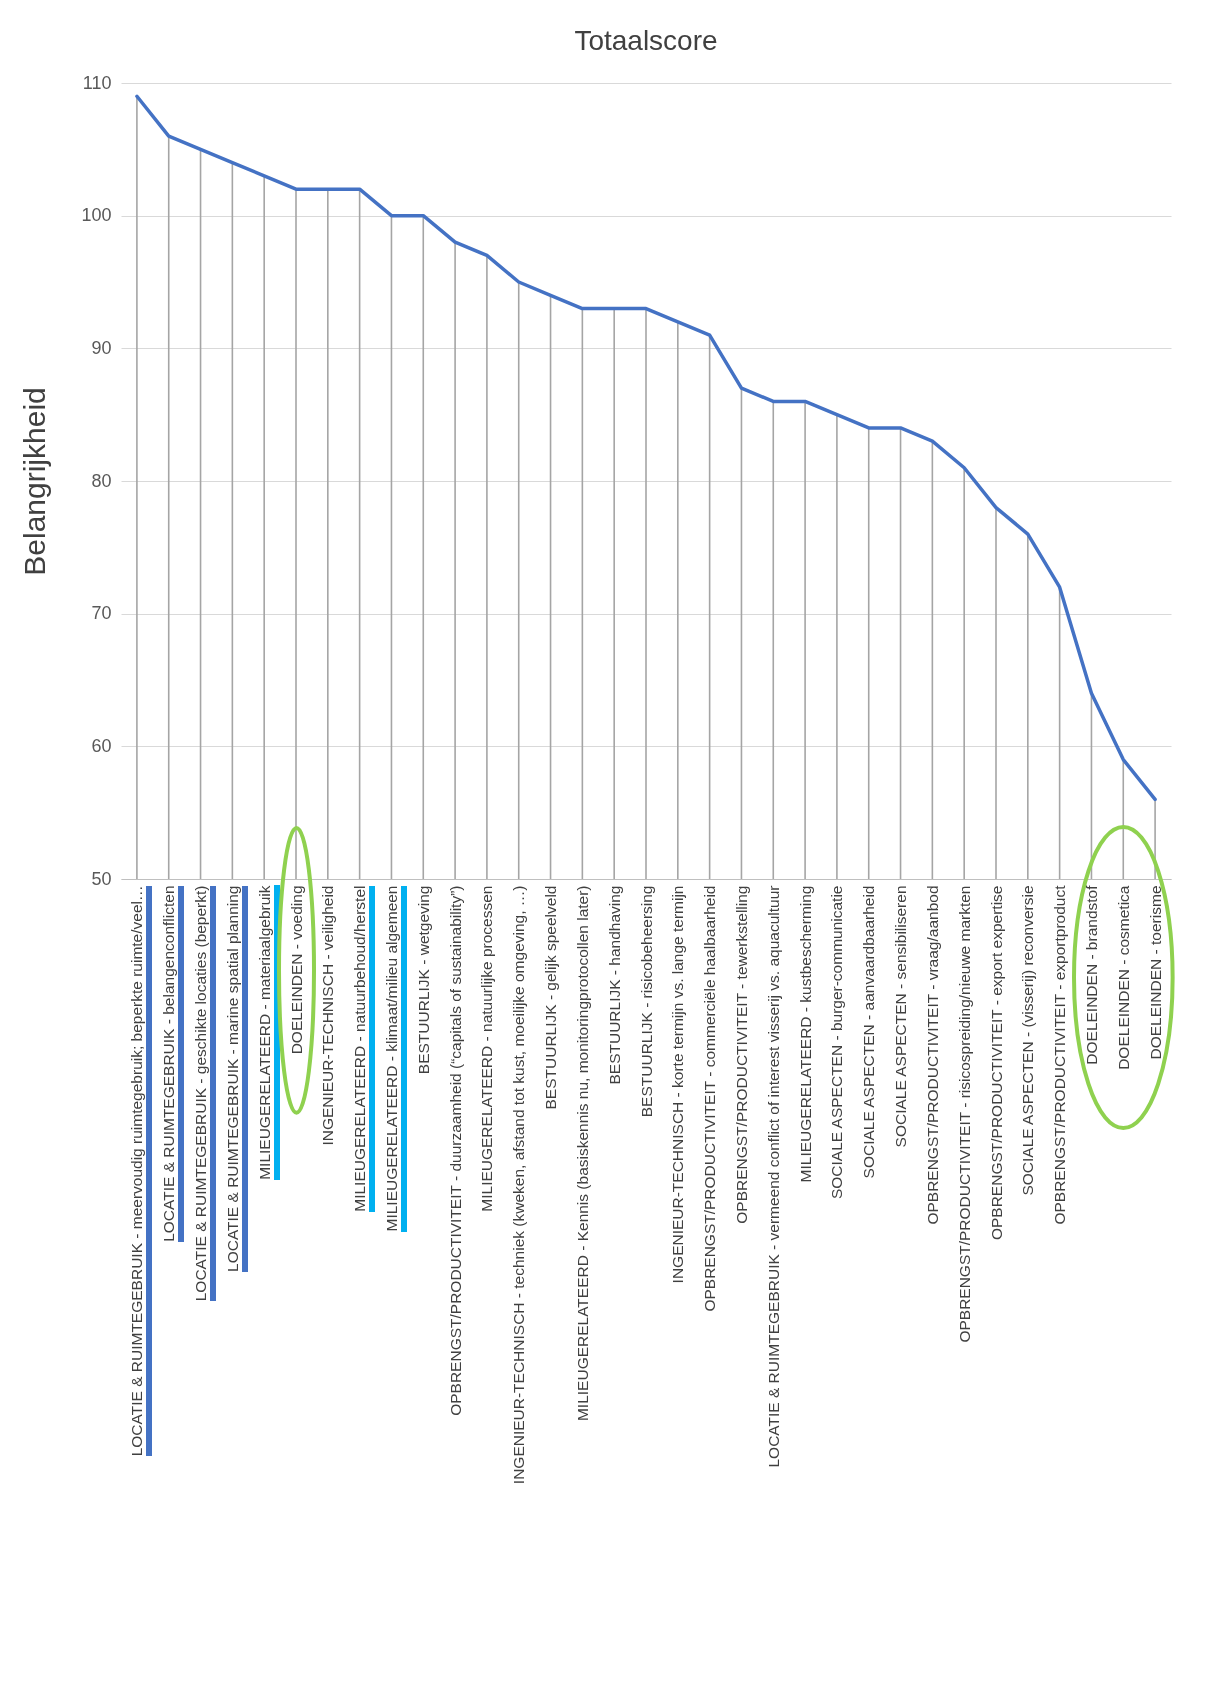 Image resolution: width=1206 pixels, height=1704 pixels. What do you see at coordinates (296, 970) in the screenshot?
I see `x-tick-label: DOELEINDEN - voeding` at bounding box center [296, 970].